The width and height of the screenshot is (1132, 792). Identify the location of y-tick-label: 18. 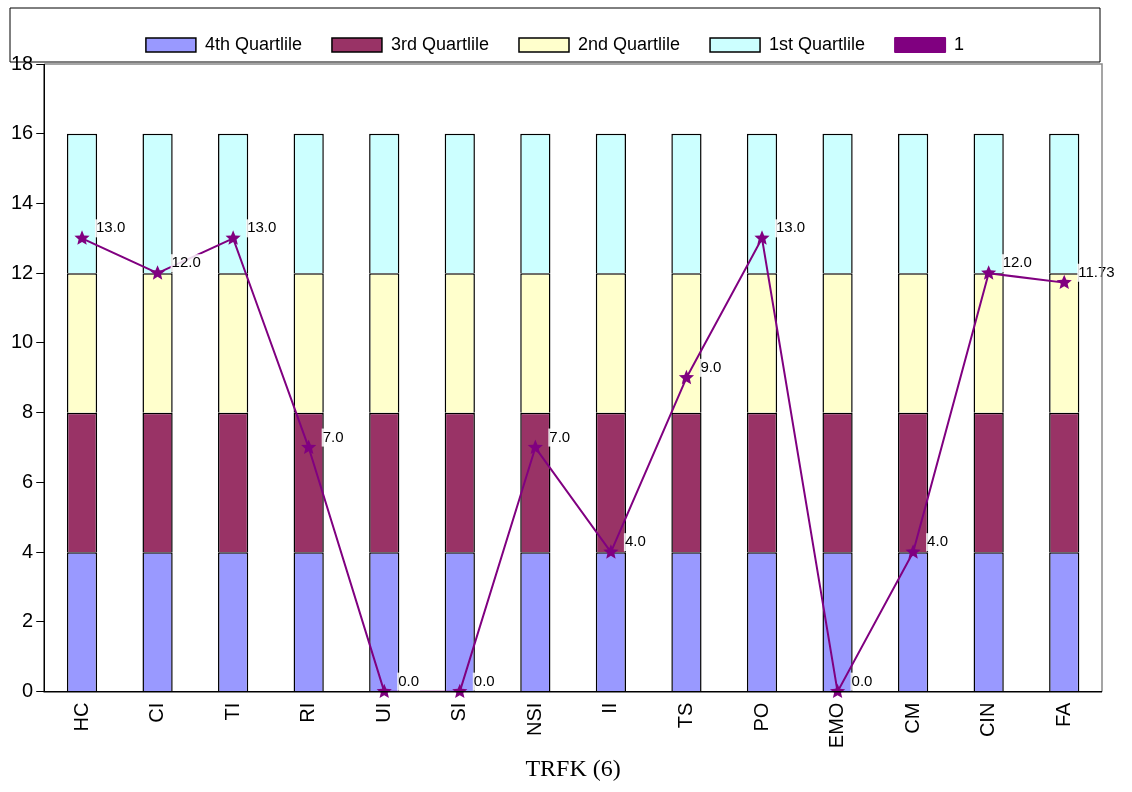
(22, 62).